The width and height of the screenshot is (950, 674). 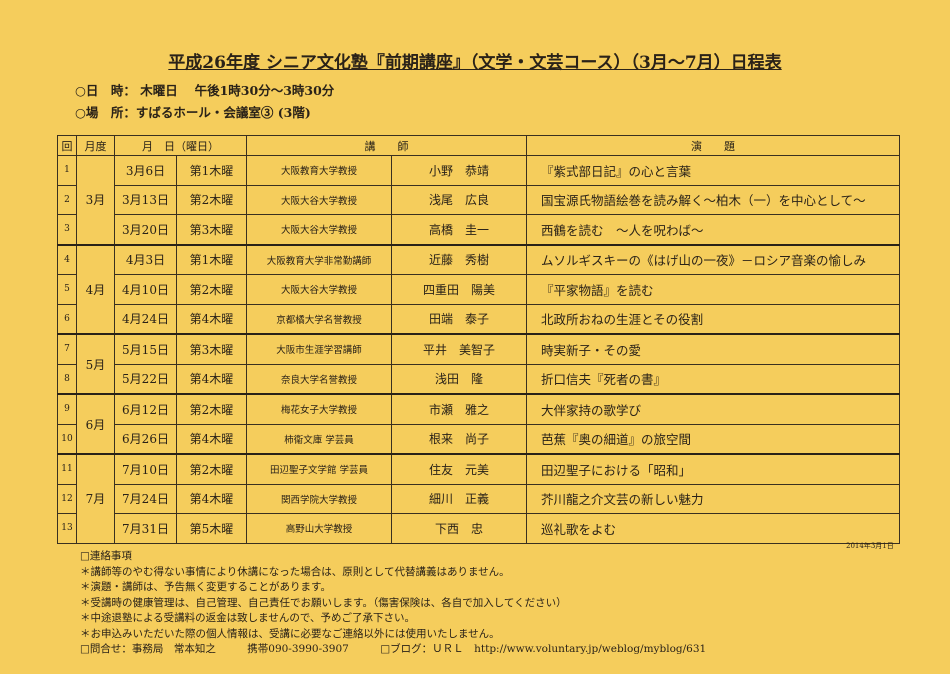 I want to click on row-topic: 時実新子・その愛, so click(x=713, y=349).